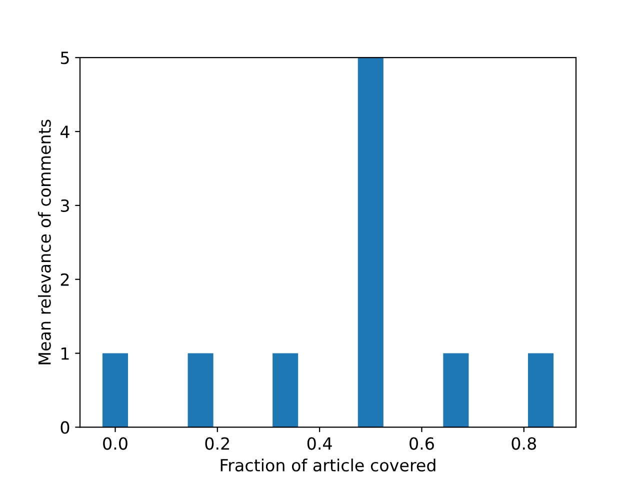  Describe the element at coordinates (328, 465) in the screenshot. I see `x-axis-title: Fraction of article covered` at that location.